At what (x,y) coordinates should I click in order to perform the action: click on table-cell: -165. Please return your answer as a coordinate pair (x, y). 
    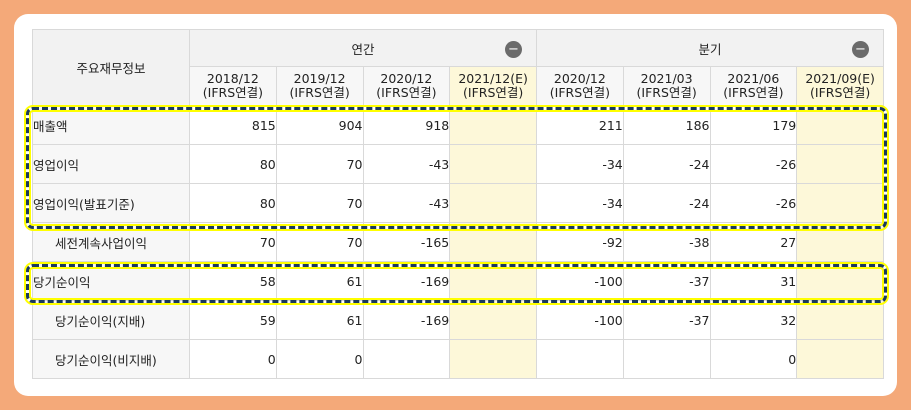
    Looking at the image, I should click on (406, 242).